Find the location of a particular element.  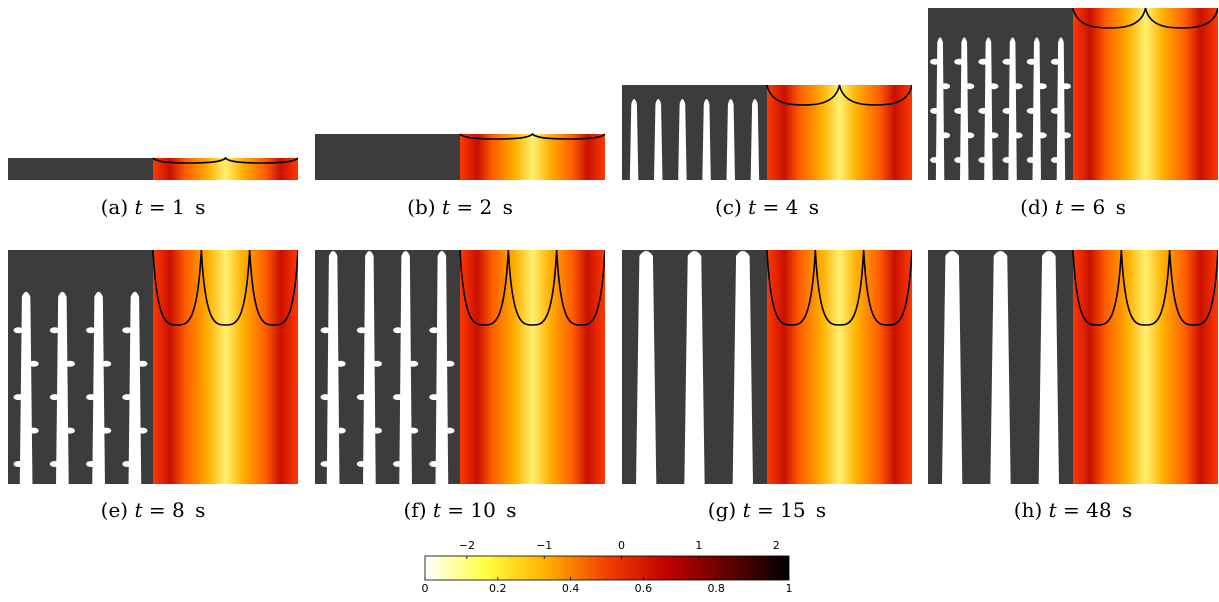

colorbar-bottom-tick: 0.2 is located at coordinates (498, 588).